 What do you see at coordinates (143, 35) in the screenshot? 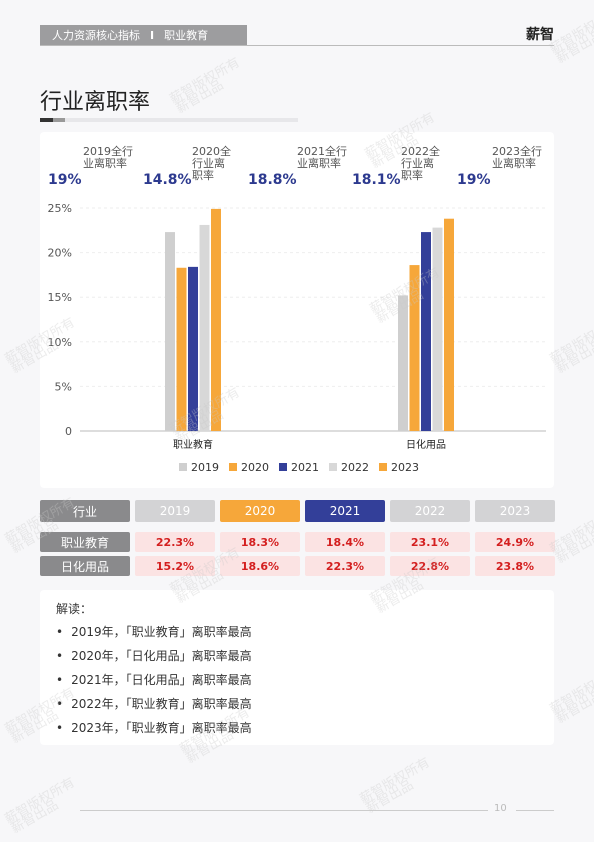
I see `header-breadcrumb: 人力资源核心指标 I 职业教育` at bounding box center [143, 35].